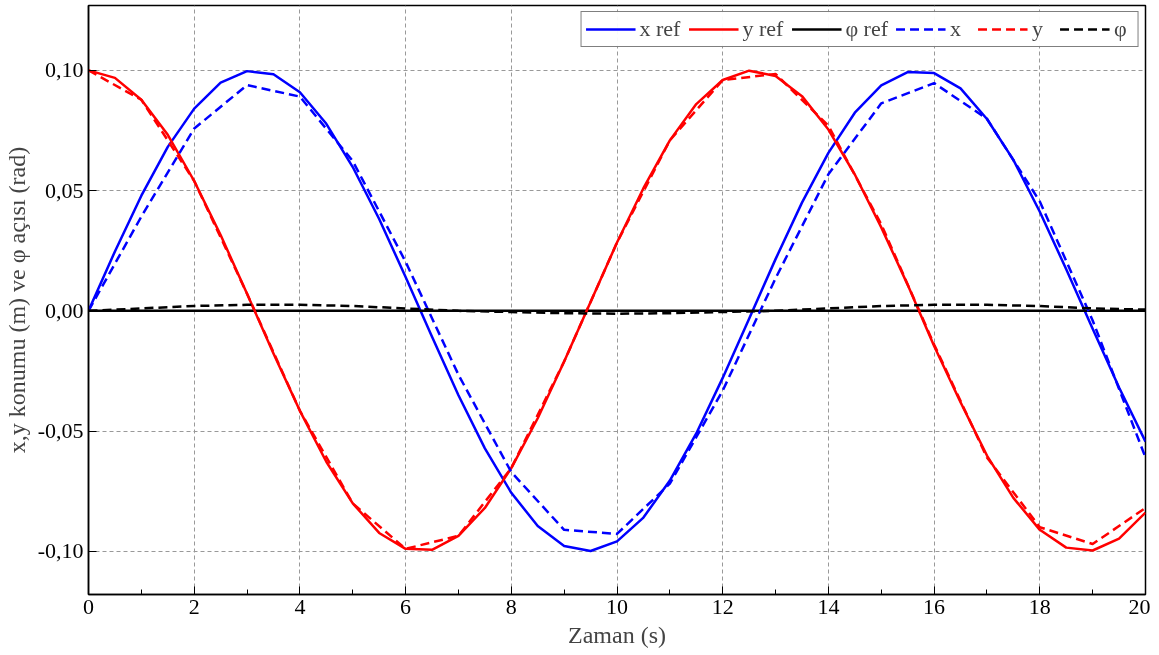 Image resolution: width=1159 pixels, height=655 pixels. I want to click on x-tick-label: 2, so click(194, 606).